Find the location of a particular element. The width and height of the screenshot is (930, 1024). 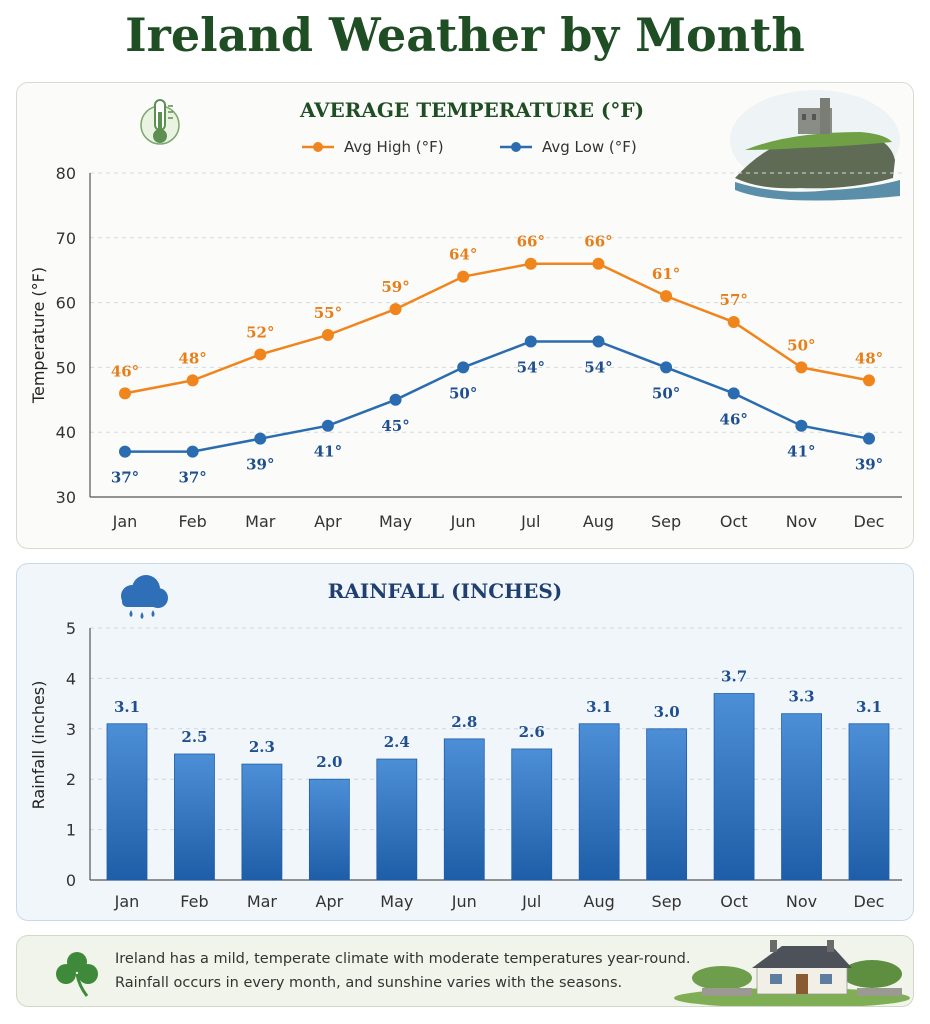

y-tick-label: 2 is located at coordinates (71, 779).